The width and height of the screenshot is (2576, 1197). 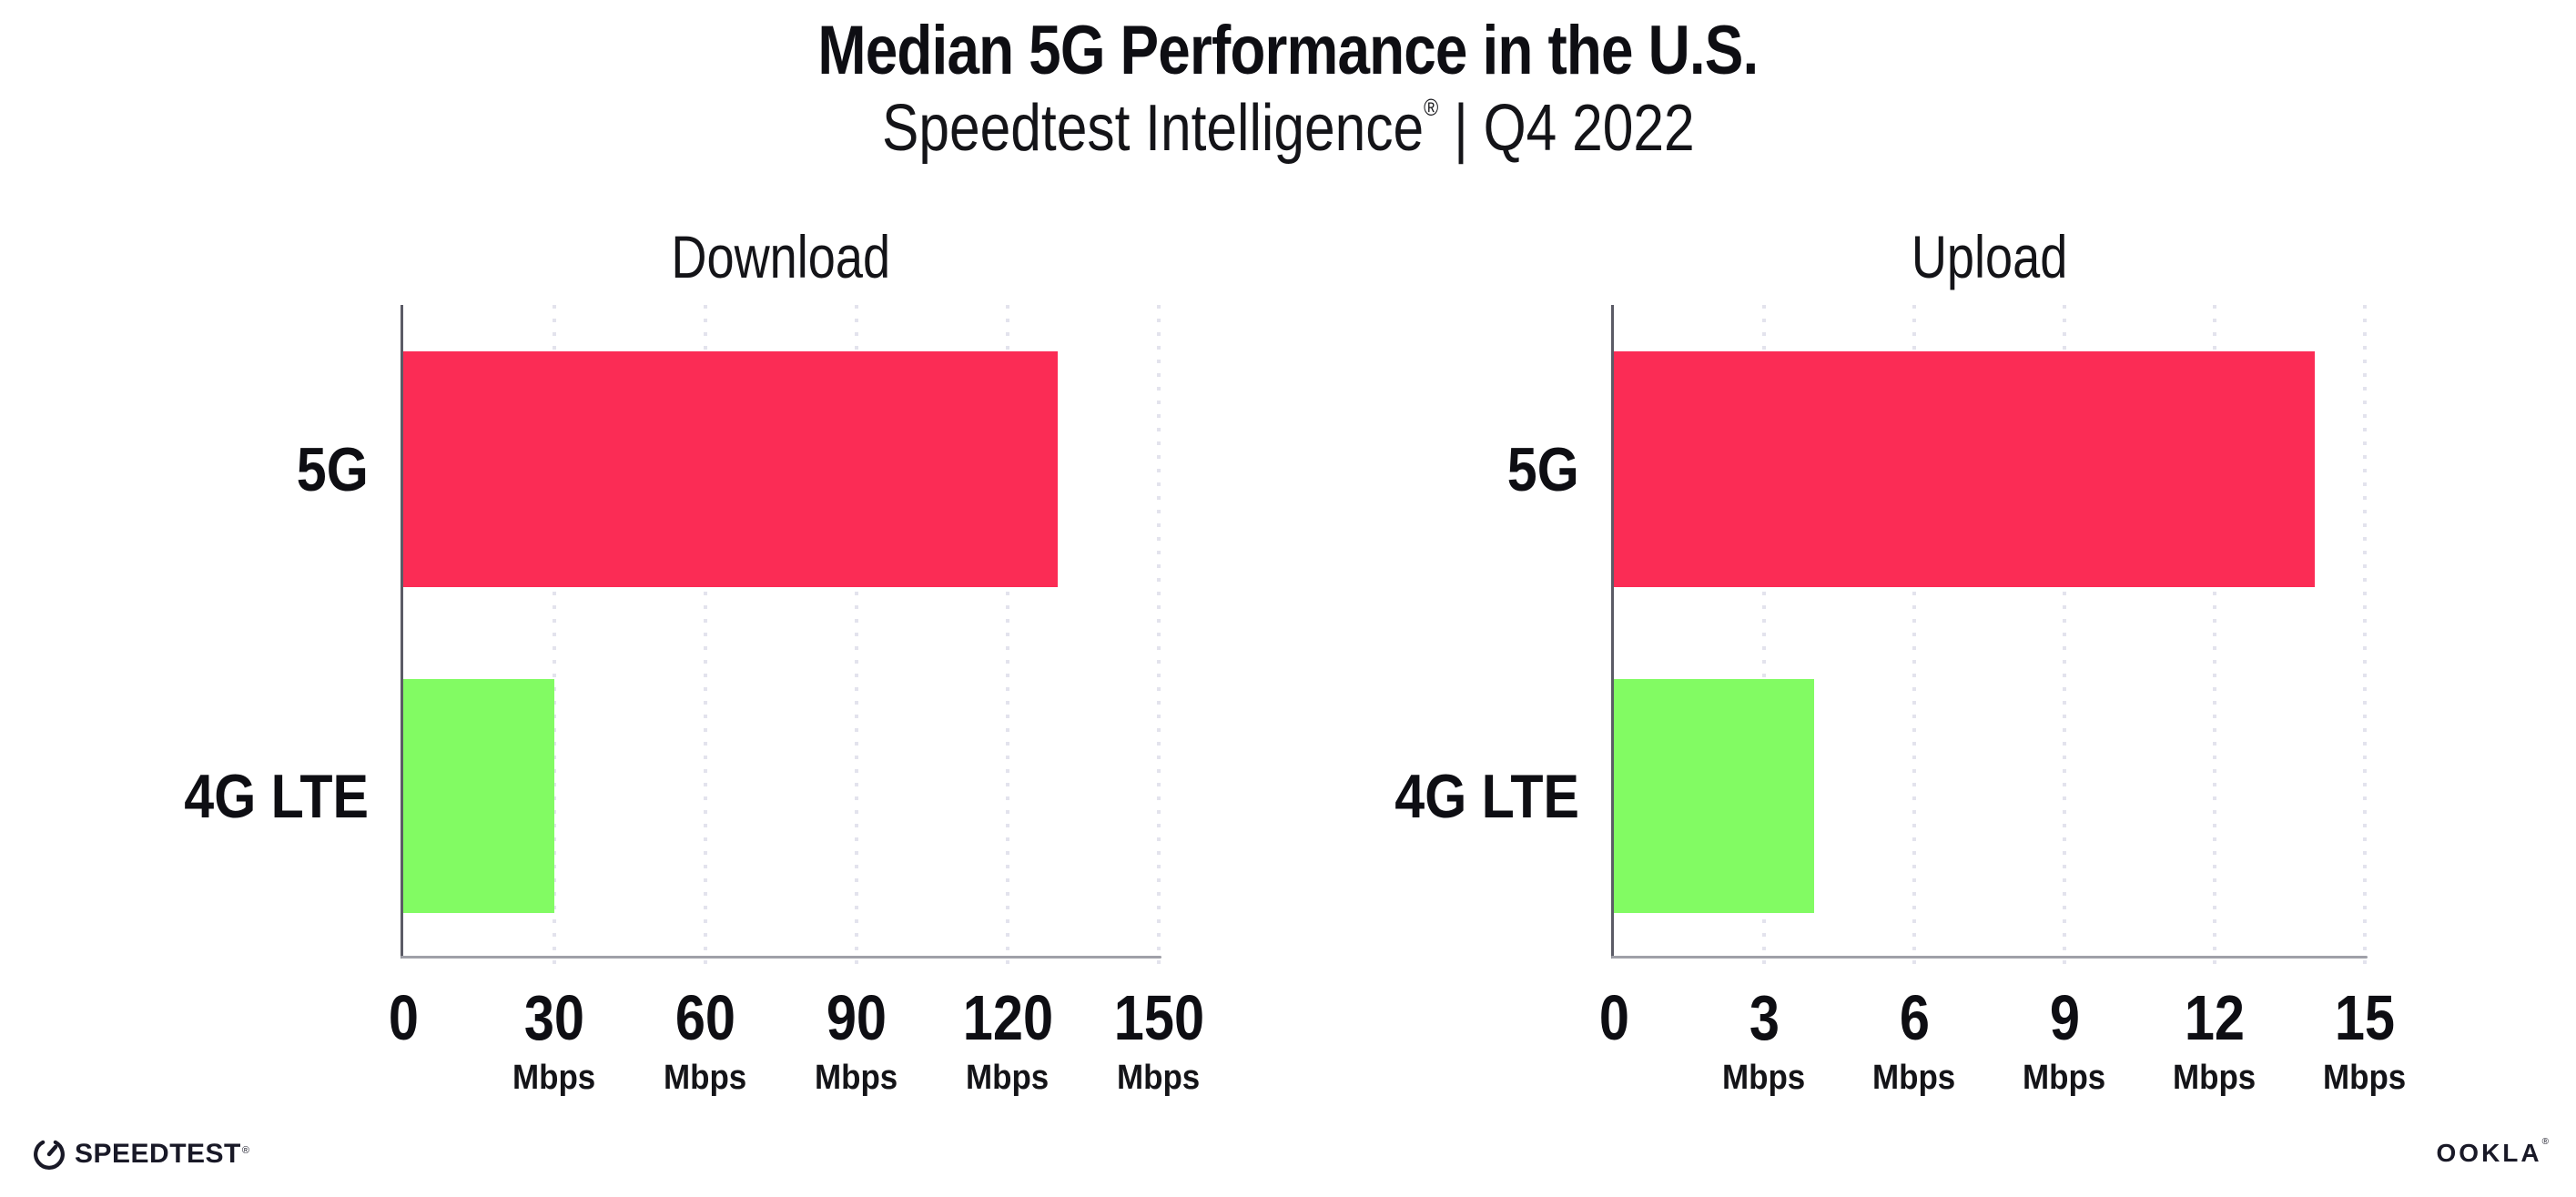 I want to click on ookla-wordmark: OOKLA, so click(x=2489, y=1153).